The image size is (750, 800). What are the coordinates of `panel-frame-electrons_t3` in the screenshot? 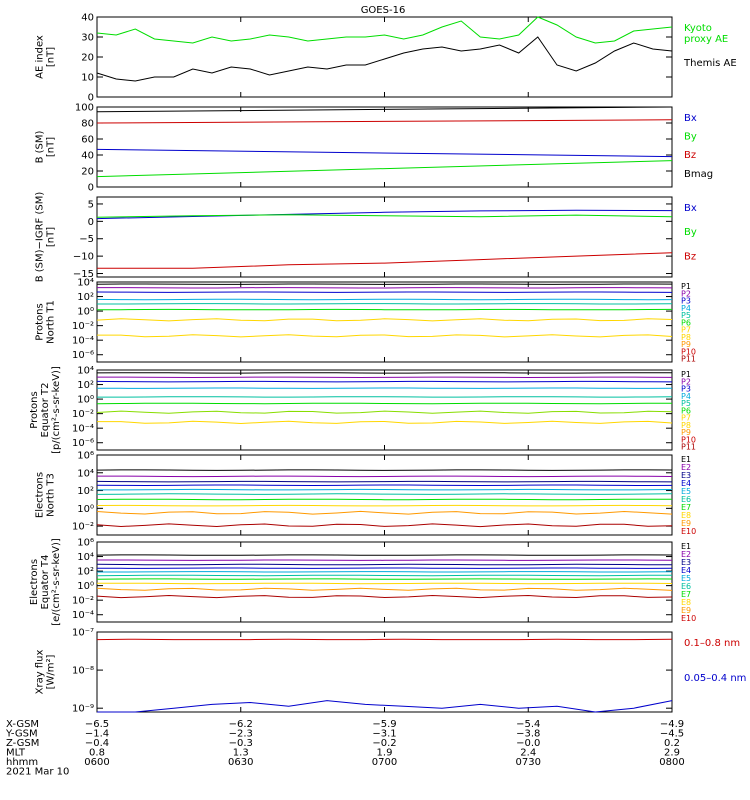 It's located at (384, 495).